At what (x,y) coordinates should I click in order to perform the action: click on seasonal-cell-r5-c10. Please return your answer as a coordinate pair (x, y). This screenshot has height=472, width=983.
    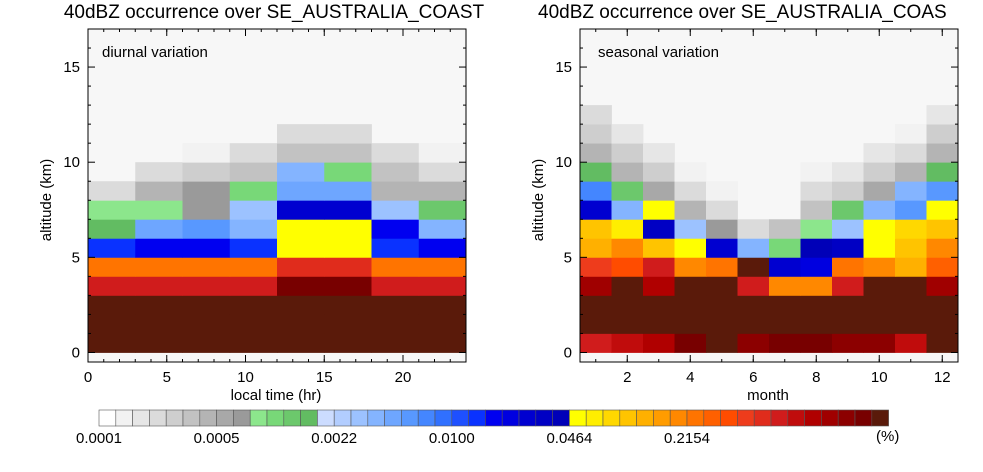
    Looking at the image, I should click on (911, 248).